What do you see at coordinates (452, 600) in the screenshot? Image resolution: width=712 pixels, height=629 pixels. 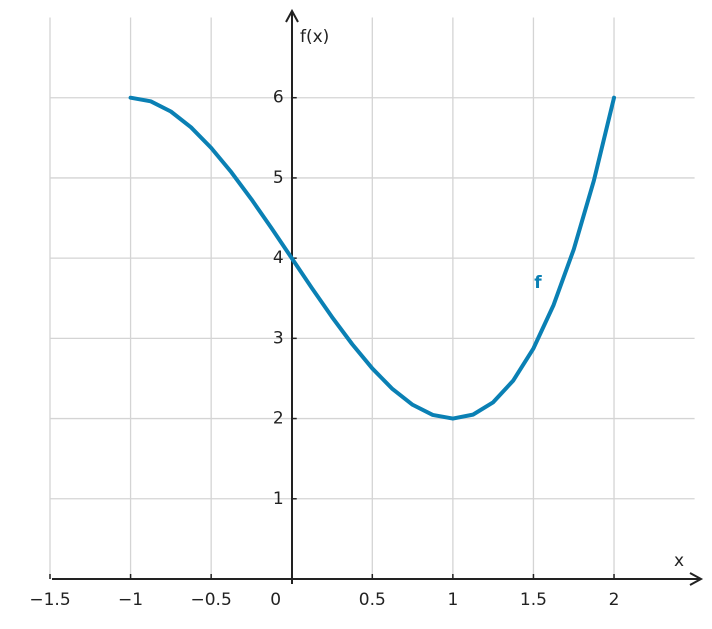 I see `x-tick-label: 1` at bounding box center [452, 600].